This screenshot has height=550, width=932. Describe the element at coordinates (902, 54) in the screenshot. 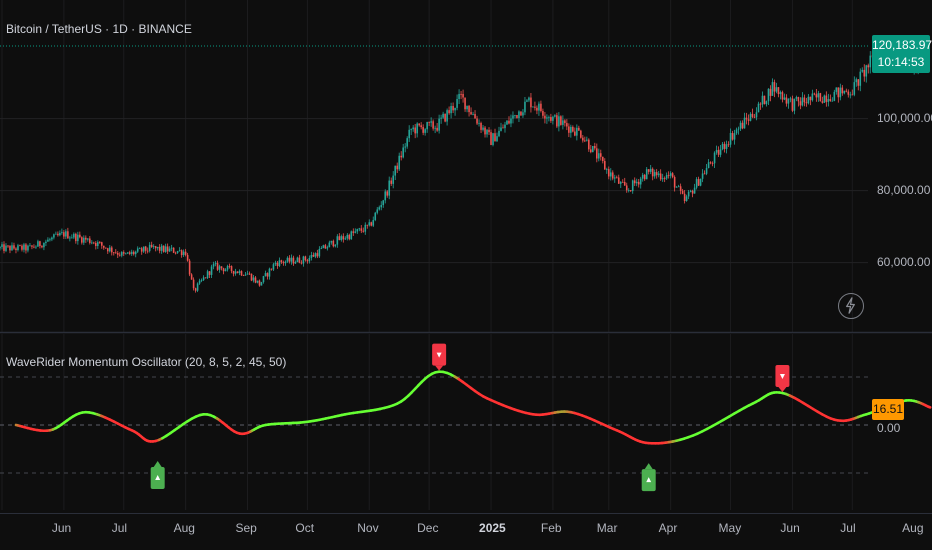

I see `last-price-tag: 120,183.97 10:14:53` at that location.